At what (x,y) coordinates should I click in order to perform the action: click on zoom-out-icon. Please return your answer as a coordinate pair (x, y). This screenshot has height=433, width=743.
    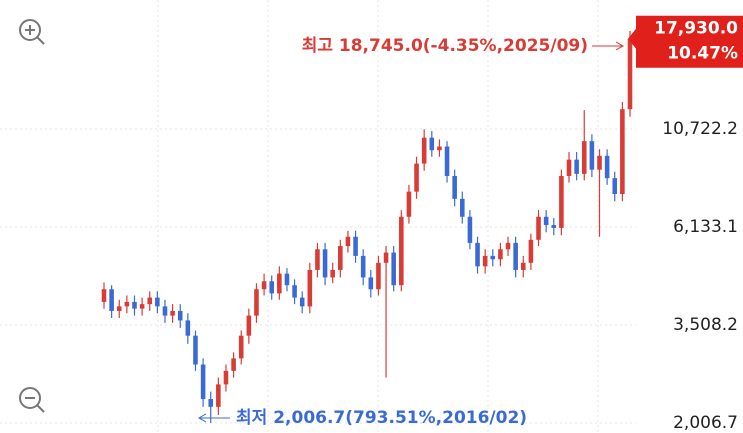
    Looking at the image, I should click on (30, 398).